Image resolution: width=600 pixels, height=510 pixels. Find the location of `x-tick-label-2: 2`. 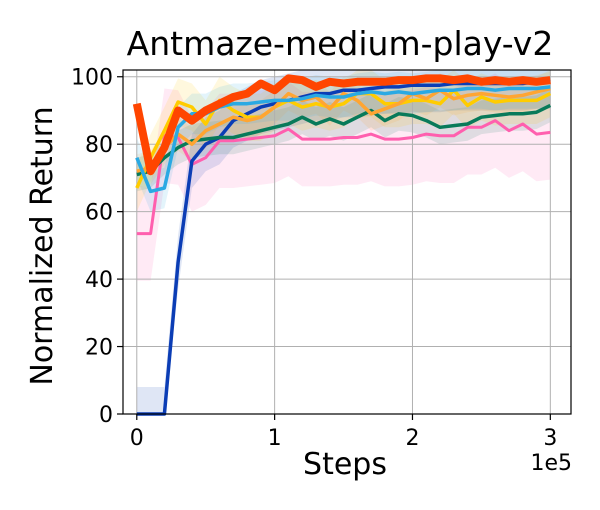

x-tick-label-2: 2 is located at coordinates (412, 438).